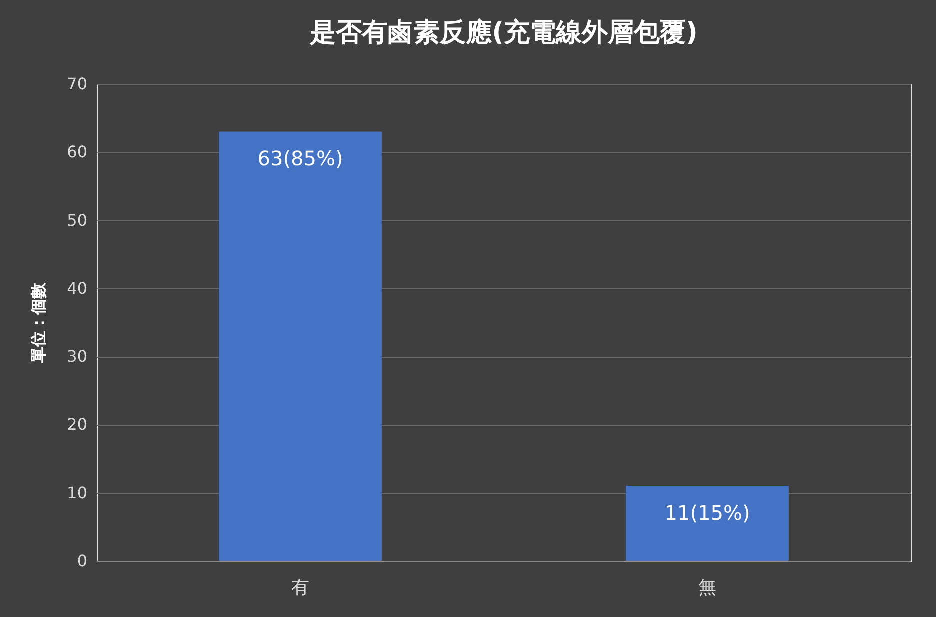 Image resolution: width=936 pixels, height=617 pixels. Describe the element at coordinates (707, 513) in the screenshot. I see `data-label: 11(15%)` at that location.